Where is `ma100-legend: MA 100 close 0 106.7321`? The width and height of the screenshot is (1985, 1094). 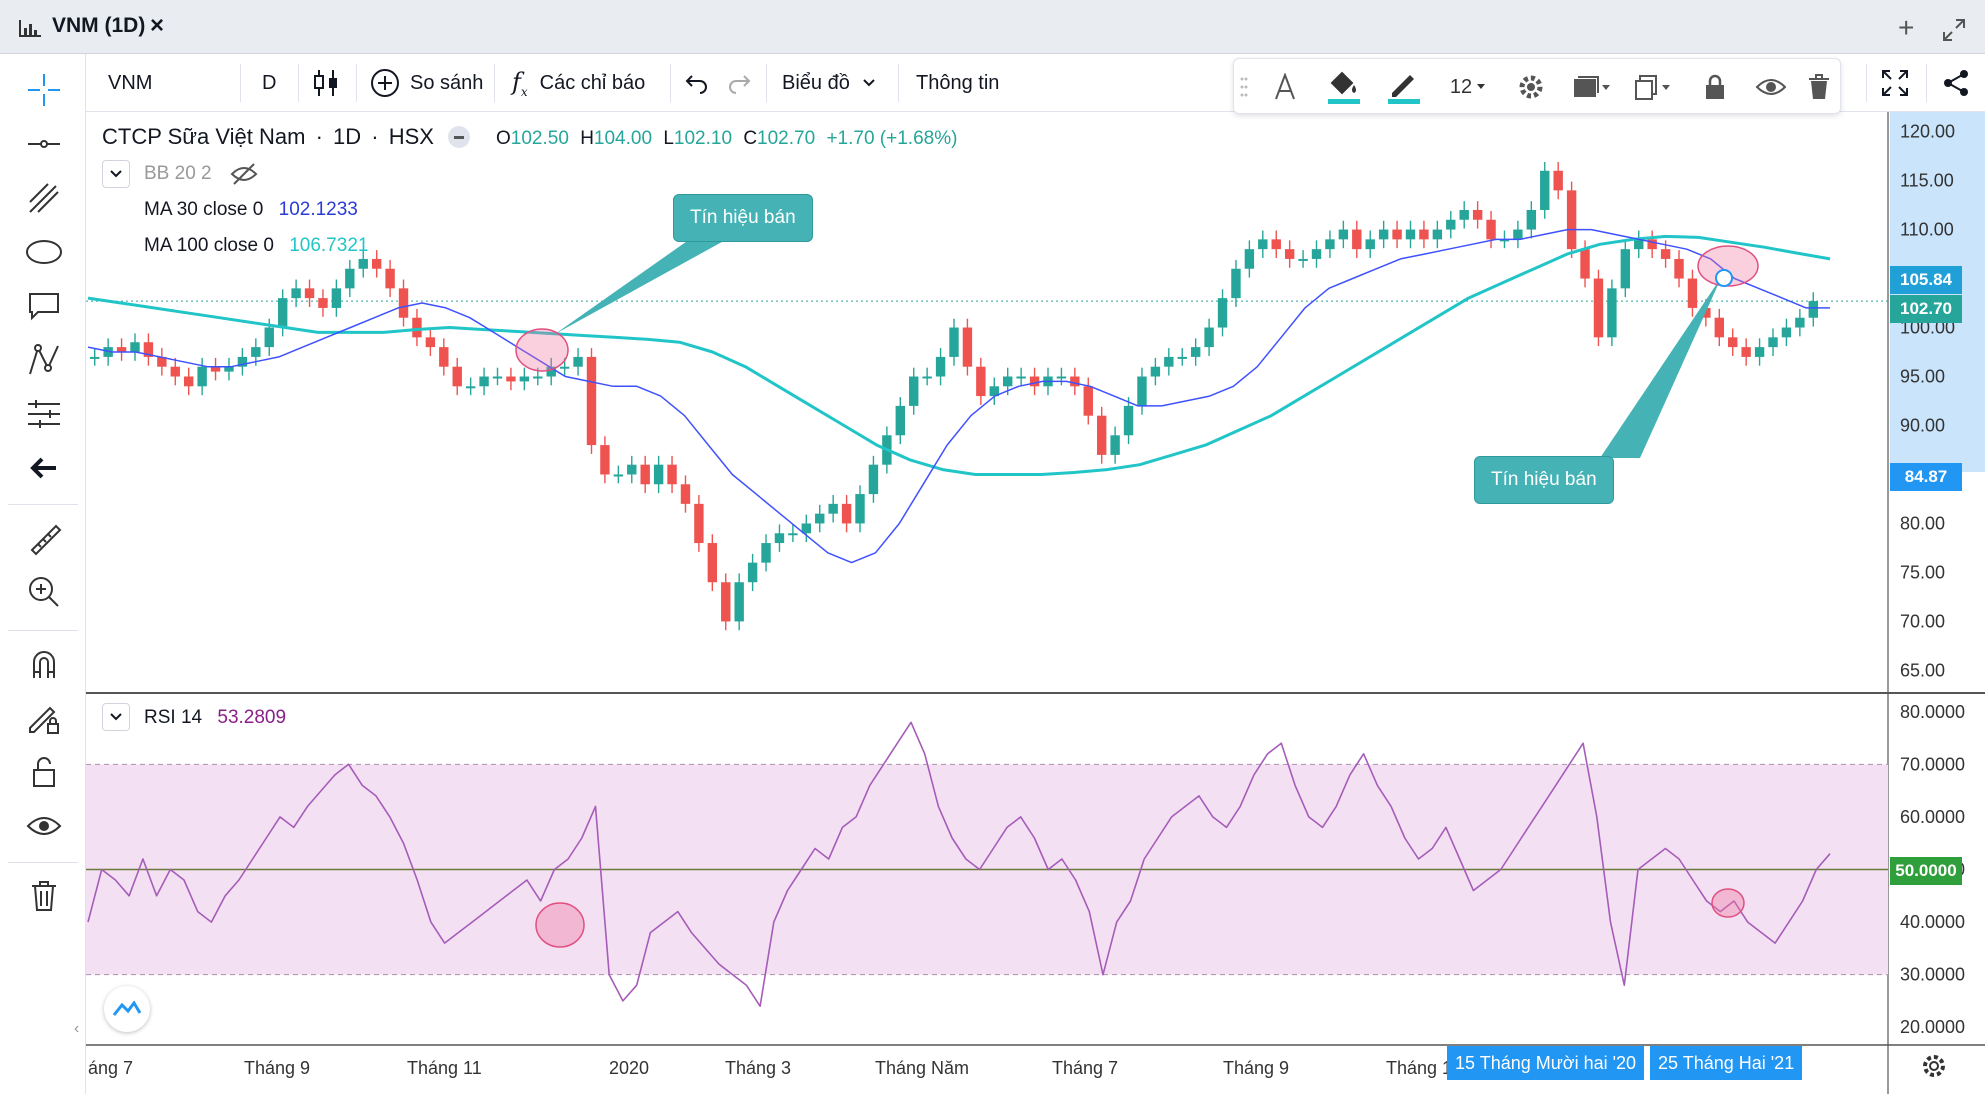
ma100-legend: MA 100 close 0 106.7321 is located at coordinates (256, 246).